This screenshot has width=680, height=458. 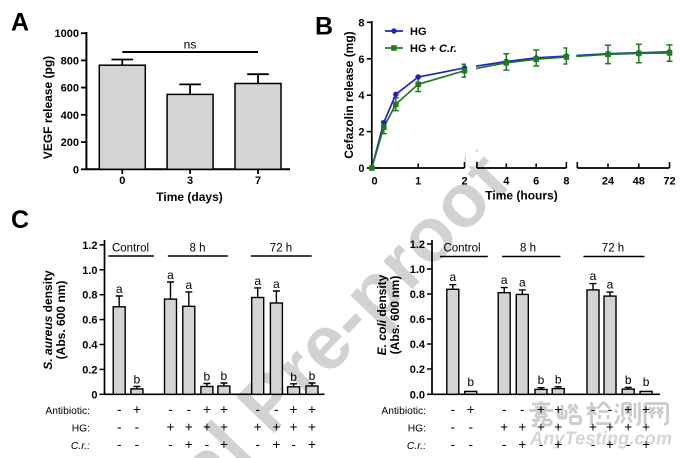 What do you see at coordinates (395, 315) in the screenshot?
I see `svg-text: (Abs. 600 nm)` at bounding box center [395, 315].